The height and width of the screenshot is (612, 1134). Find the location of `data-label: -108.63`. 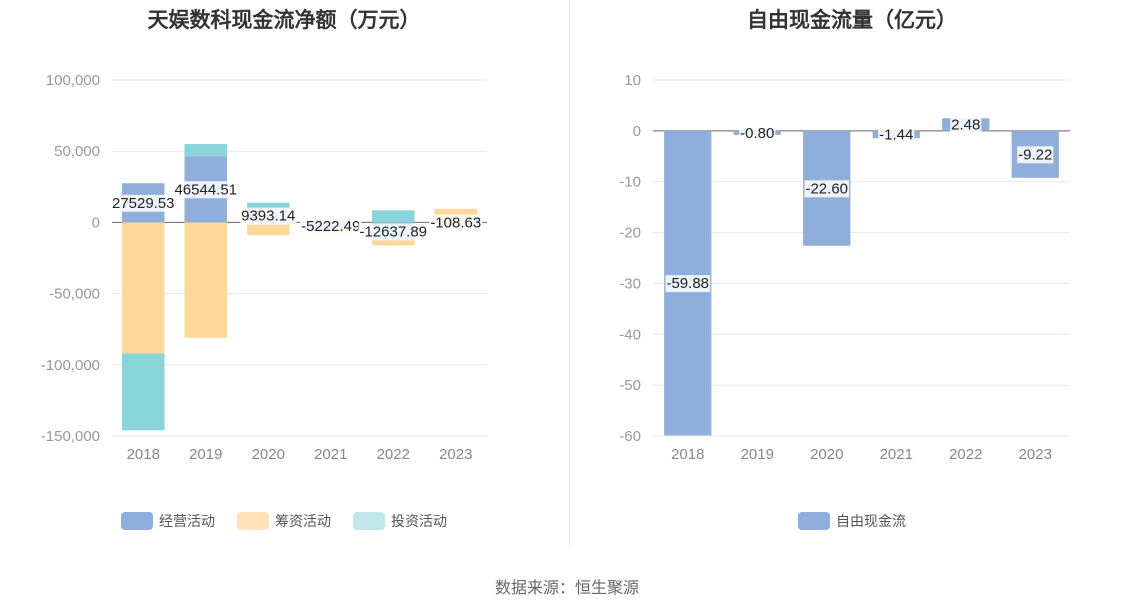

data-label: -108.63 is located at coordinates (455, 222).